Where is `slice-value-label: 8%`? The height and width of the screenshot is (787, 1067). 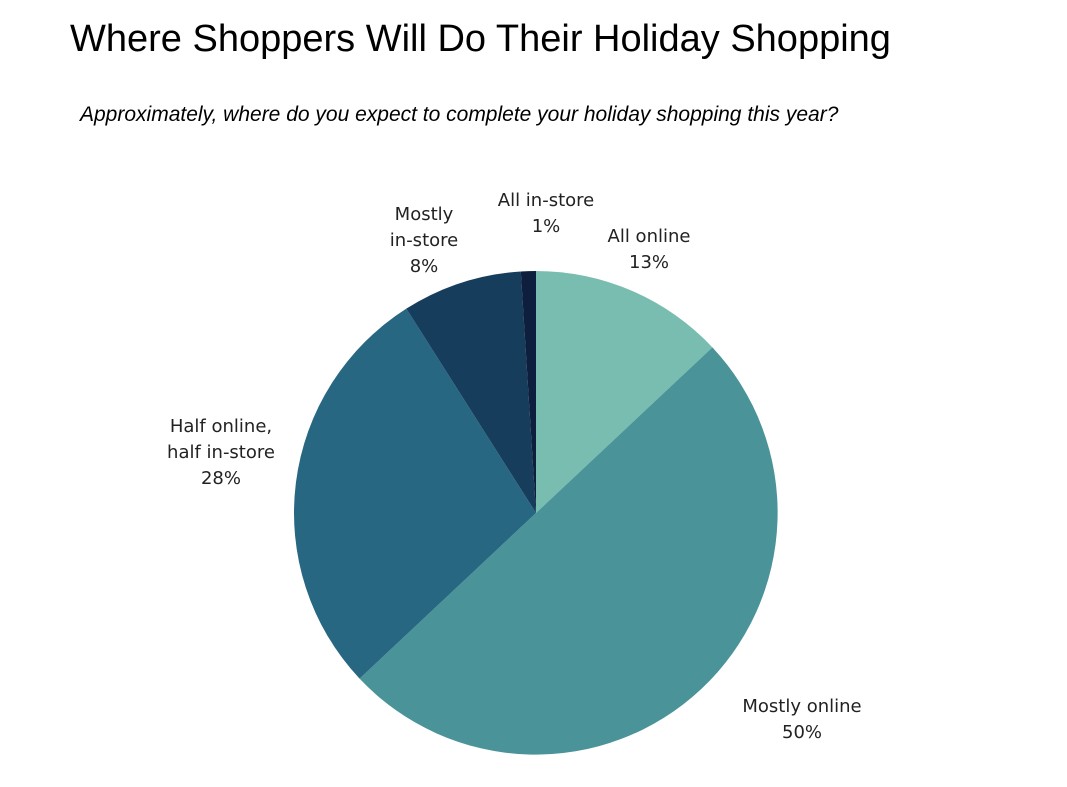 slice-value-label: 8% is located at coordinates (424, 266).